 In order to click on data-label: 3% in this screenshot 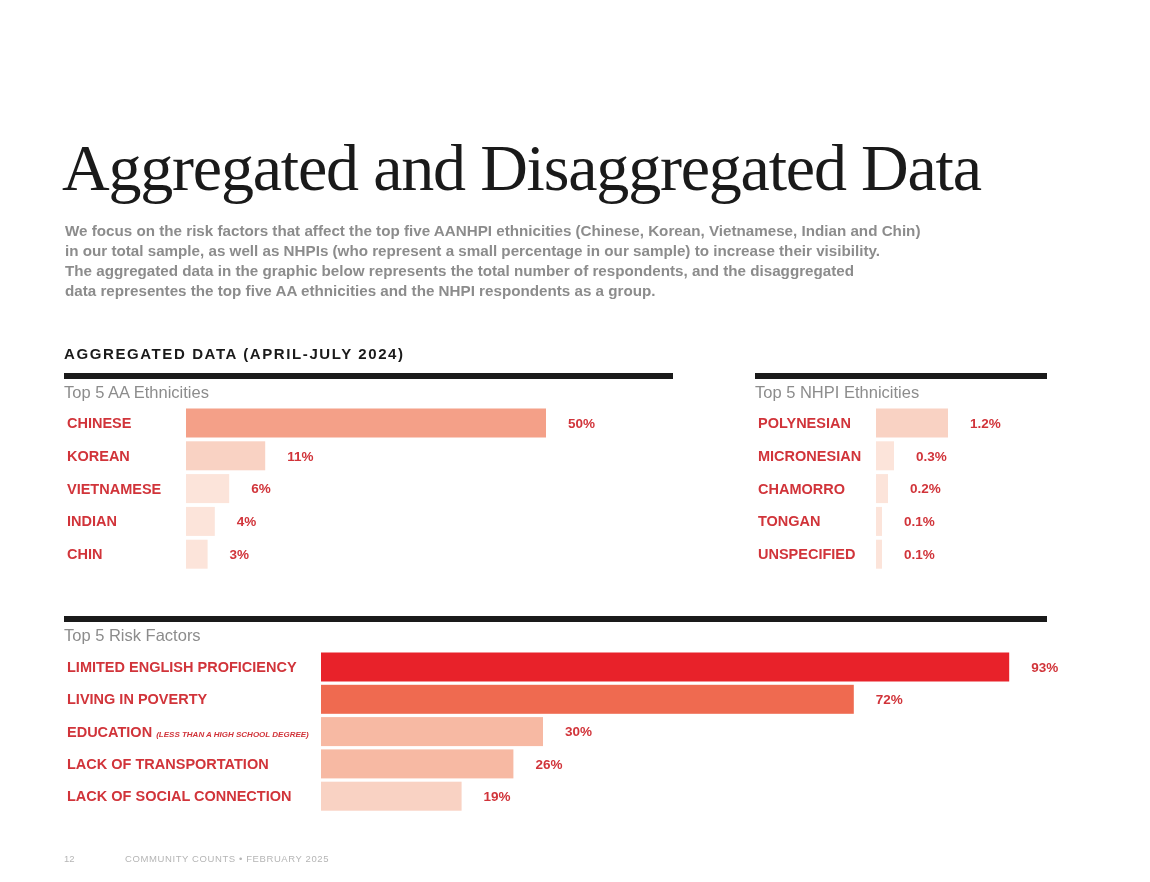, I will do `click(239, 554)`.